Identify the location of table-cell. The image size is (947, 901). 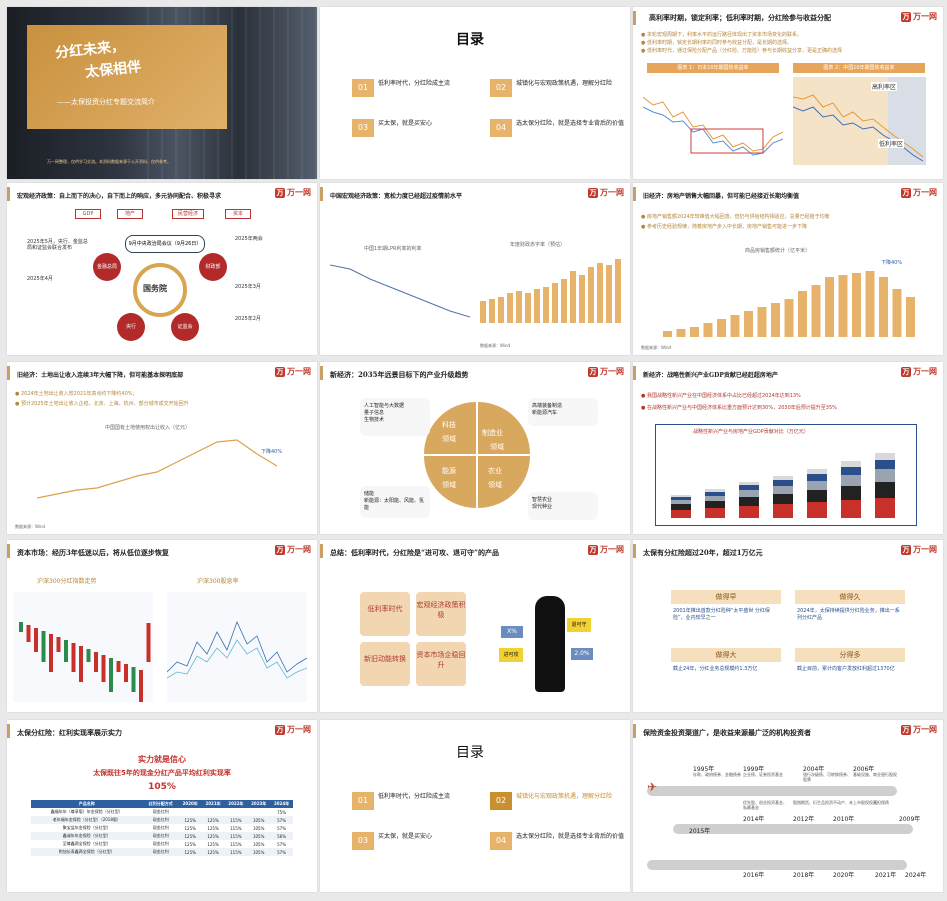
(213, 812).